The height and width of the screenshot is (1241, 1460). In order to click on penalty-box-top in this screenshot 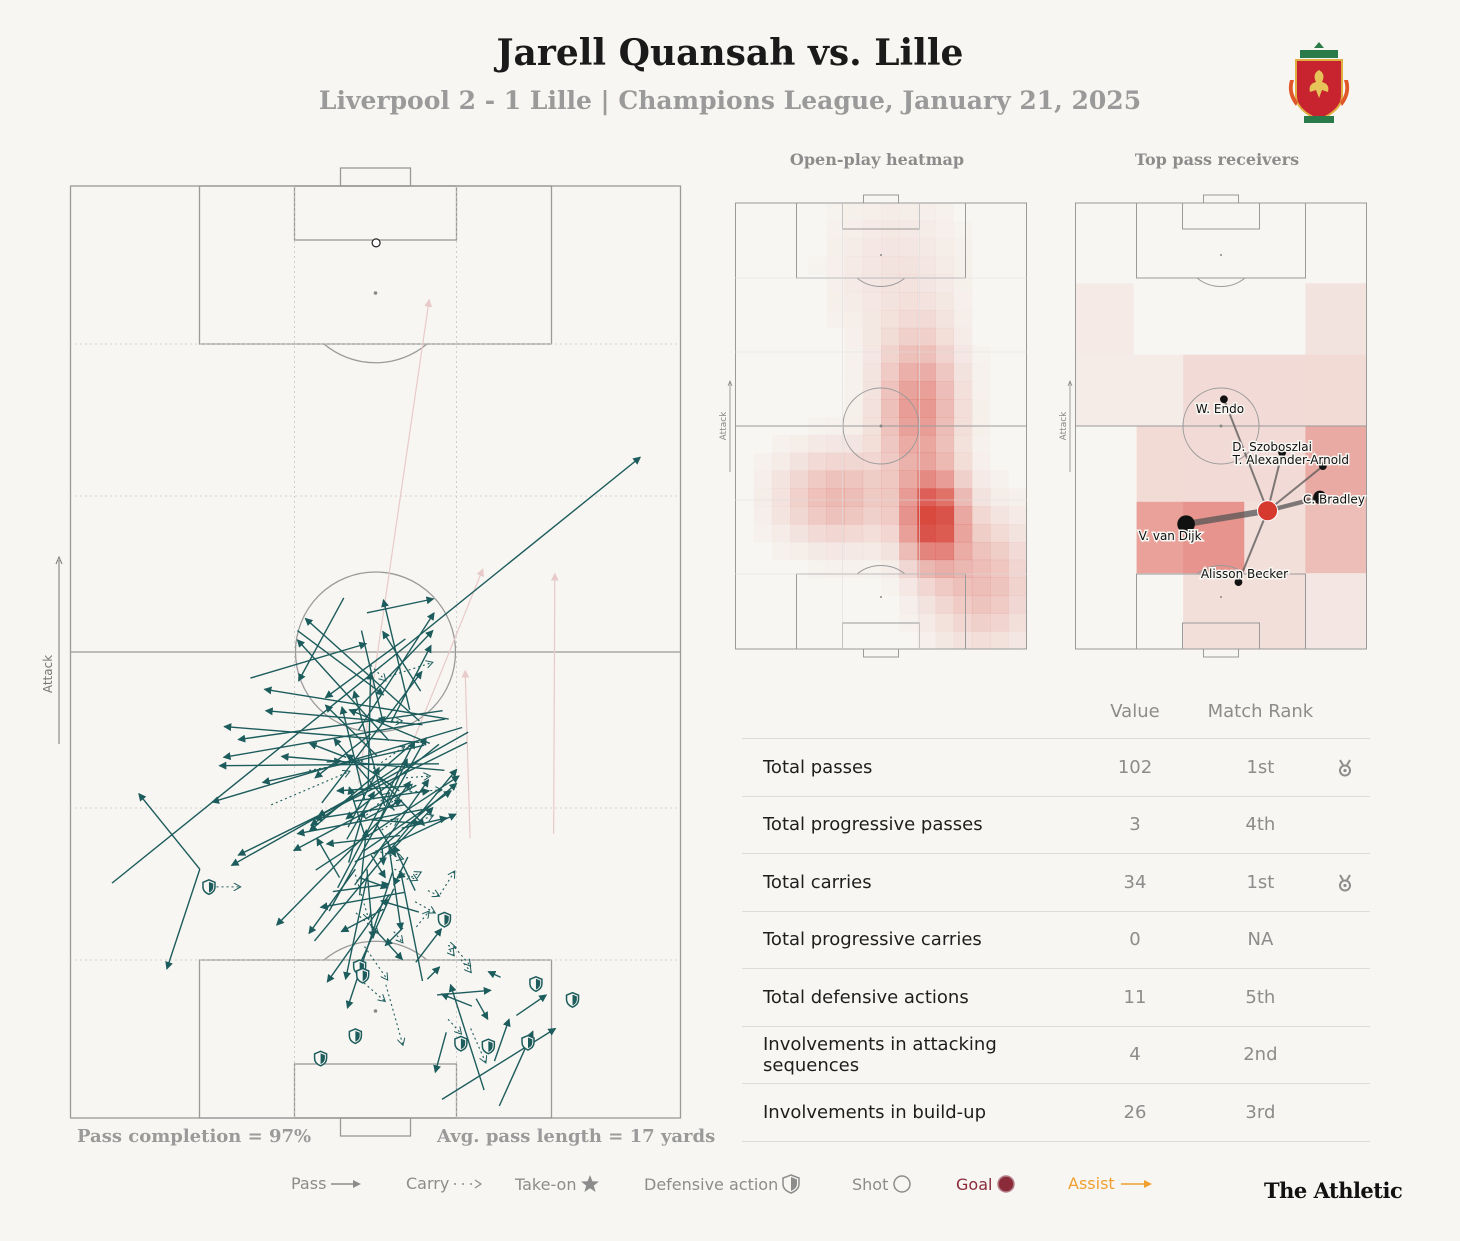, I will do `click(375, 265)`.